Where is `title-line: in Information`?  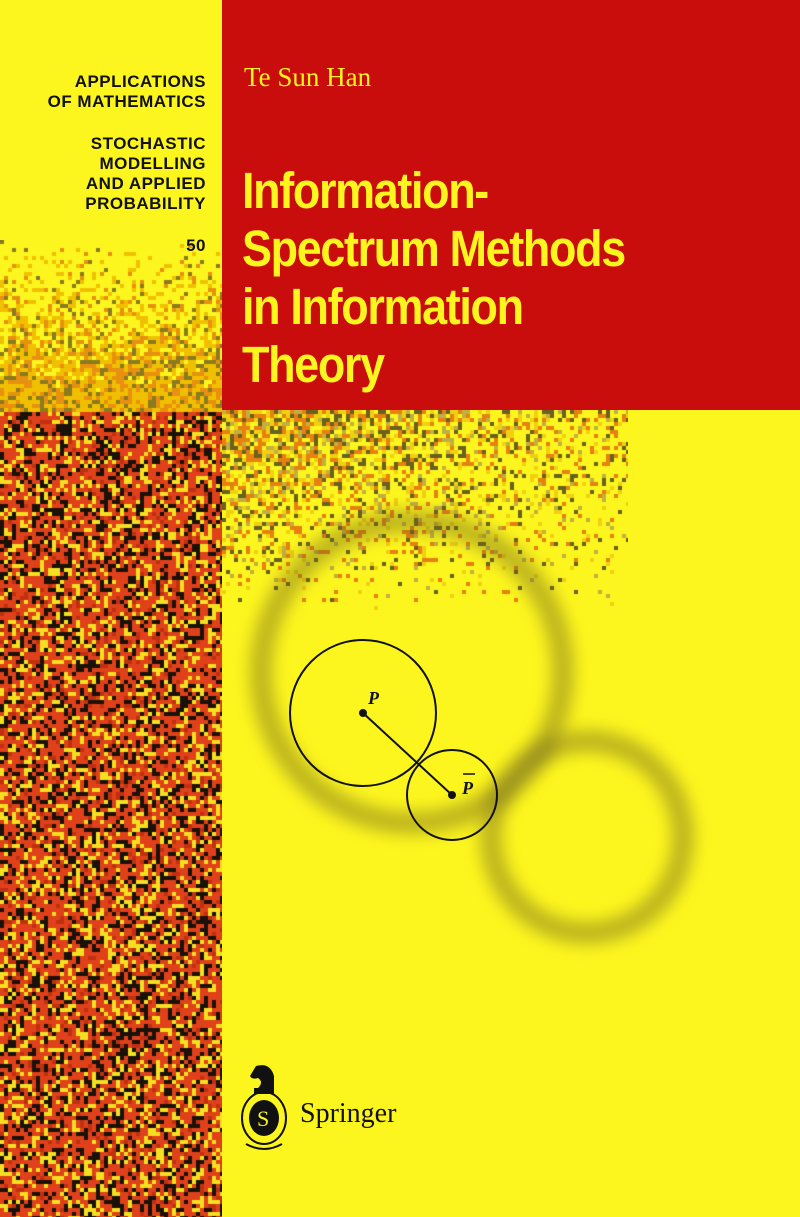
title-line: in Information is located at coordinates (383, 306).